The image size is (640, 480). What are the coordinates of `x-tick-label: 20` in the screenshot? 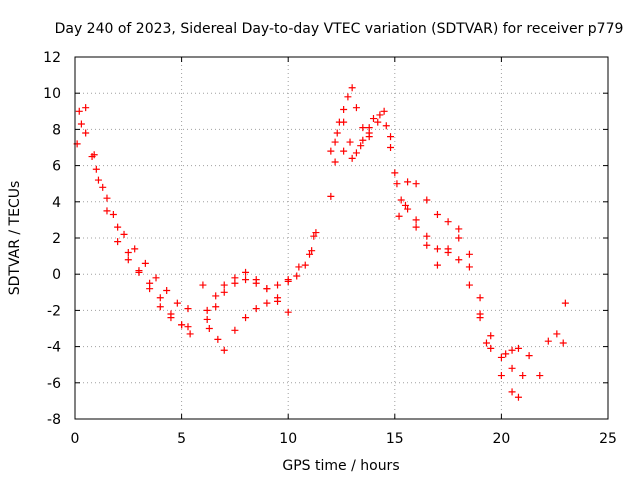 It's located at (501, 439).